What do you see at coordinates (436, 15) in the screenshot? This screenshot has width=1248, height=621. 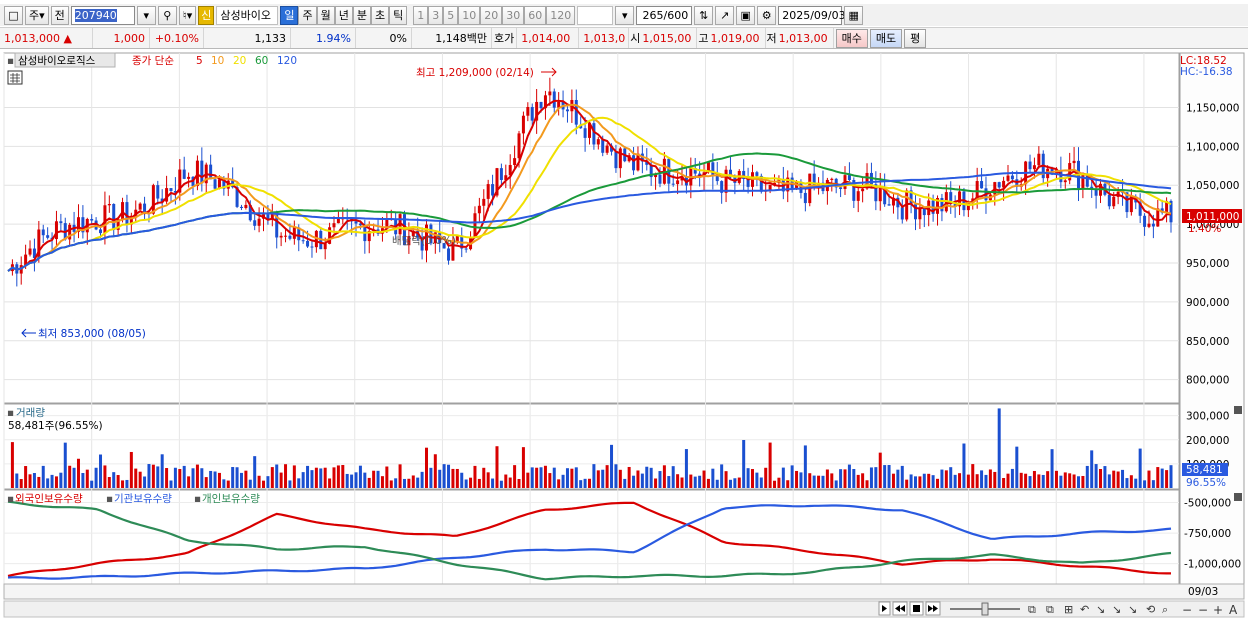 I see `interval-tab-1: 3` at bounding box center [436, 15].